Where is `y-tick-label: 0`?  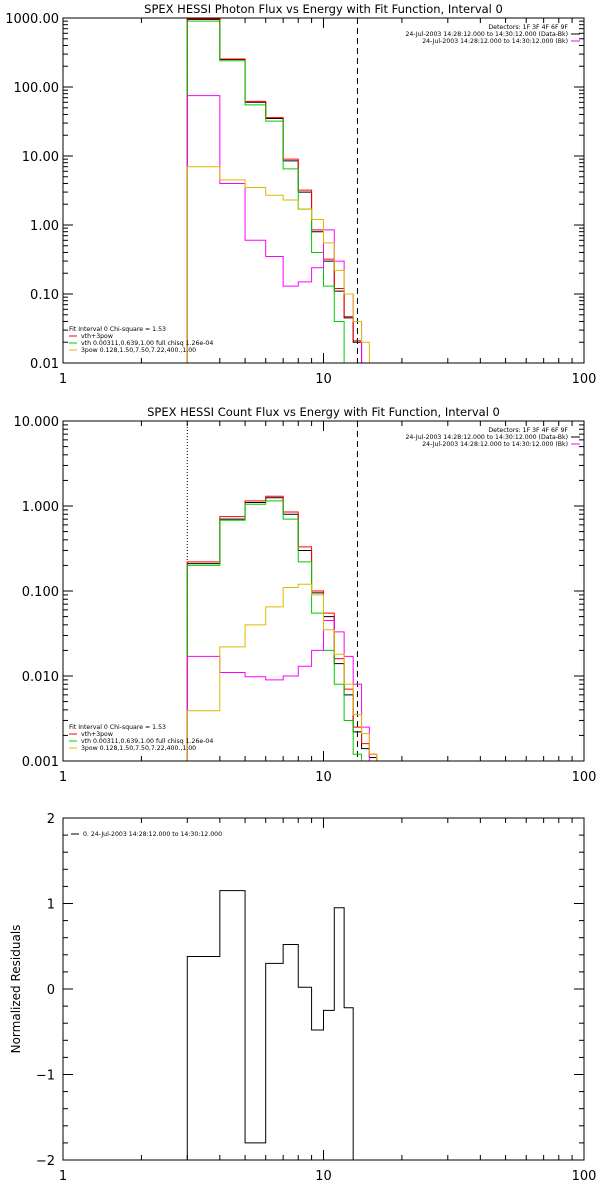
y-tick-label: 0 is located at coordinates (51, 990).